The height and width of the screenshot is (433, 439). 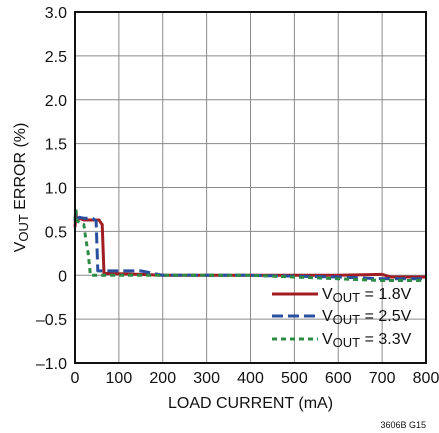 What do you see at coordinates (56, 232) in the screenshot?
I see `y-tick-label: 0.5` at bounding box center [56, 232].